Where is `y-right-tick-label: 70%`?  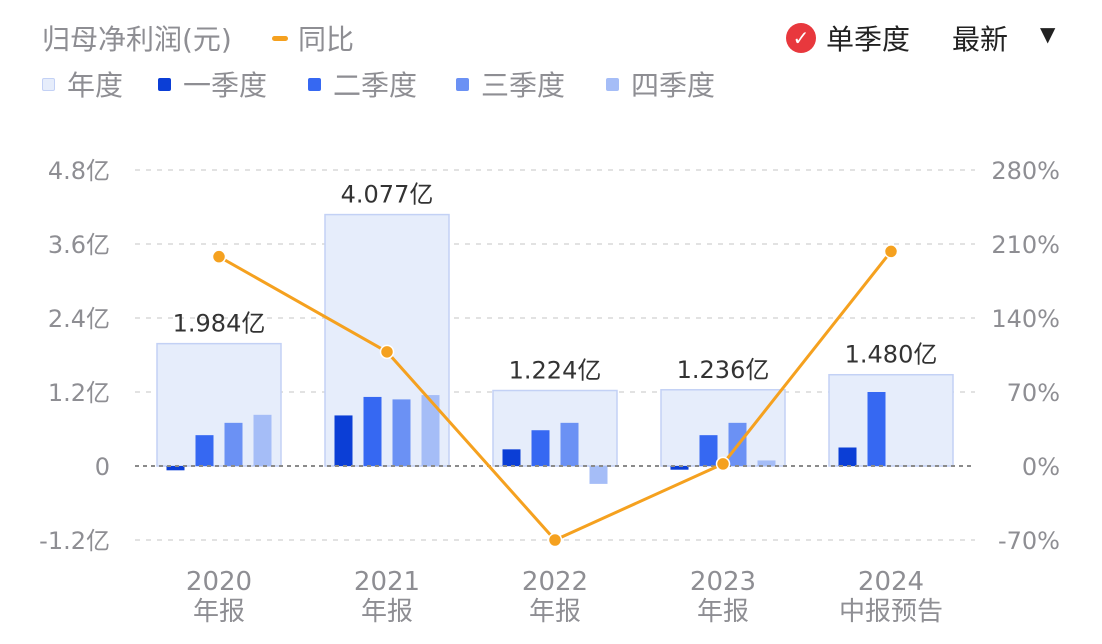 y-right-tick-label: 70% is located at coordinates (1033, 393).